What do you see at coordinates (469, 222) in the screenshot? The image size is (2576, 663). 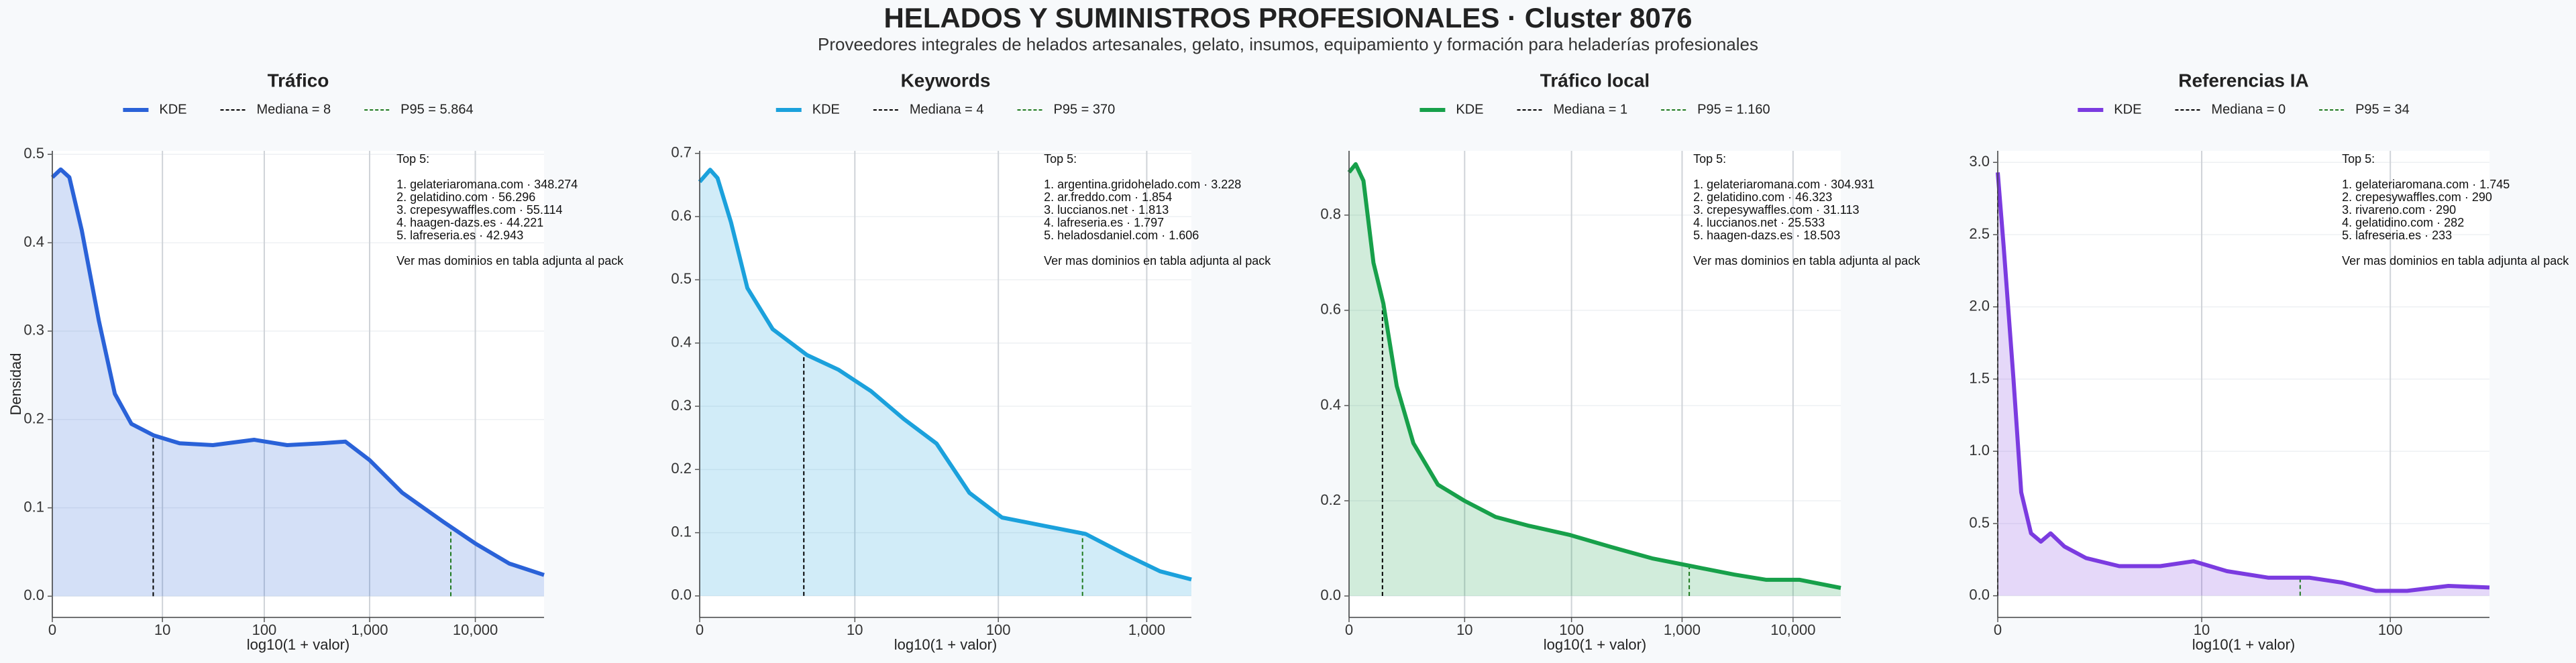 I see `annotation-item: 4. haagen-dazs.es · 44.221` at bounding box center [469, 222].